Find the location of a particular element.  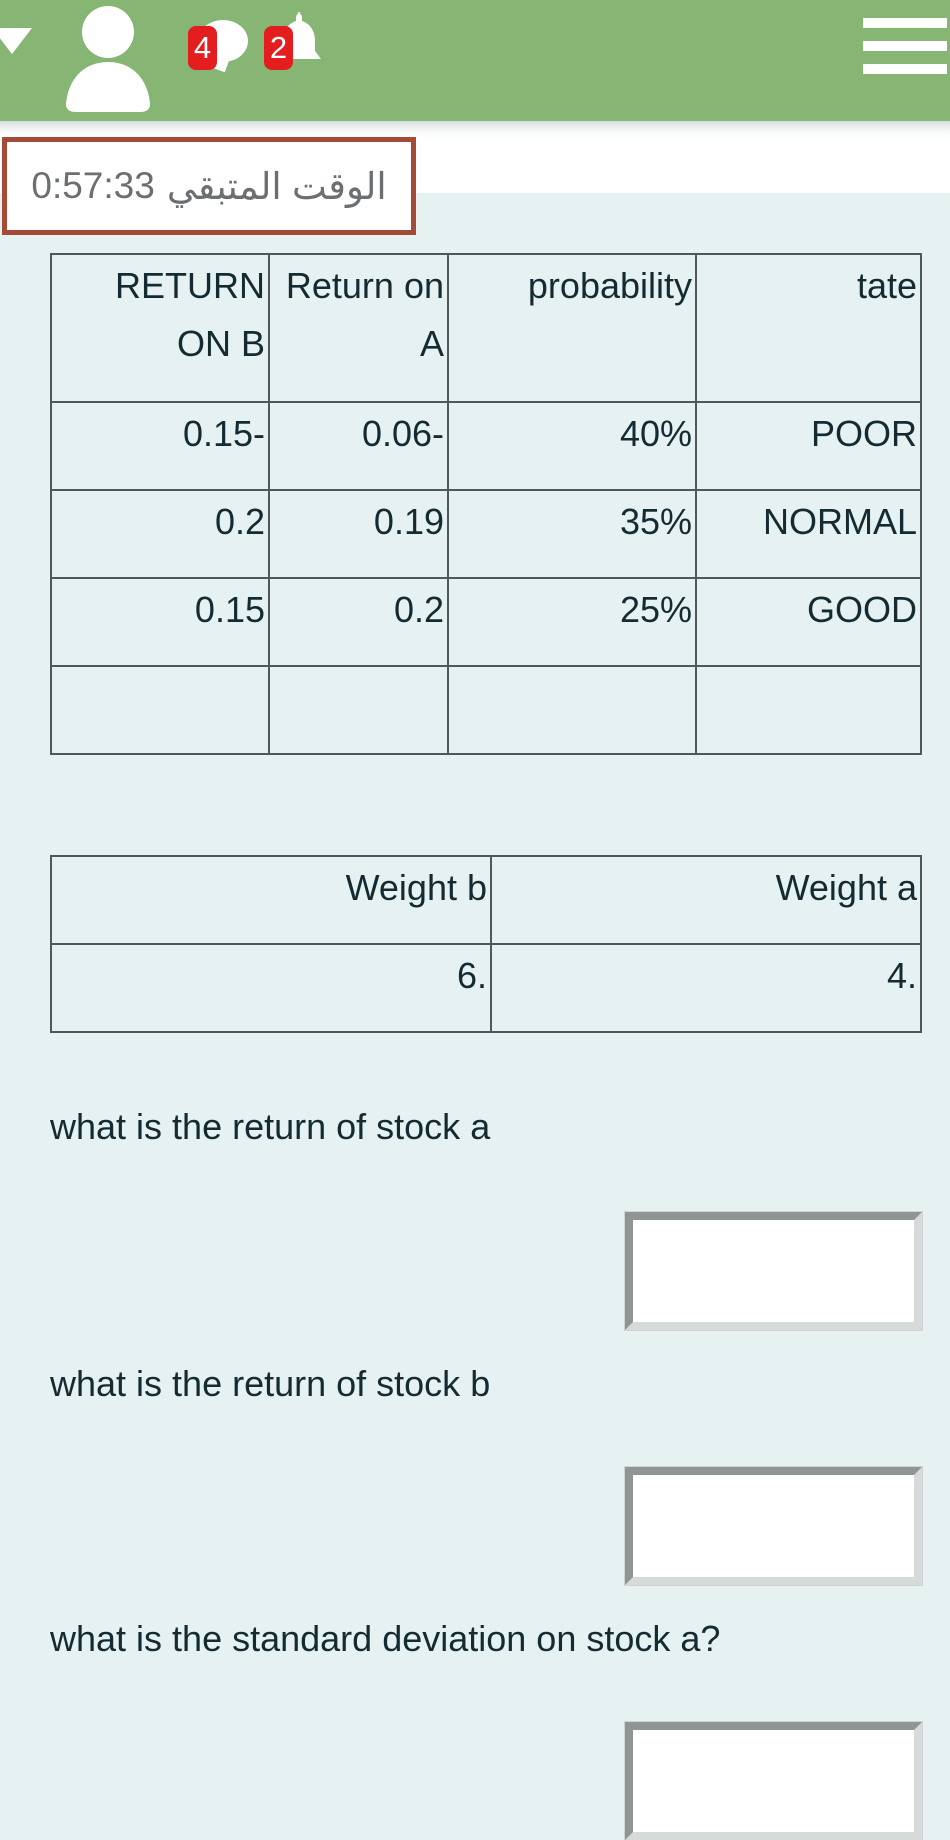

table-header-row: RETURN ON B Return on A probability tate is located at coordinates (486, 328).